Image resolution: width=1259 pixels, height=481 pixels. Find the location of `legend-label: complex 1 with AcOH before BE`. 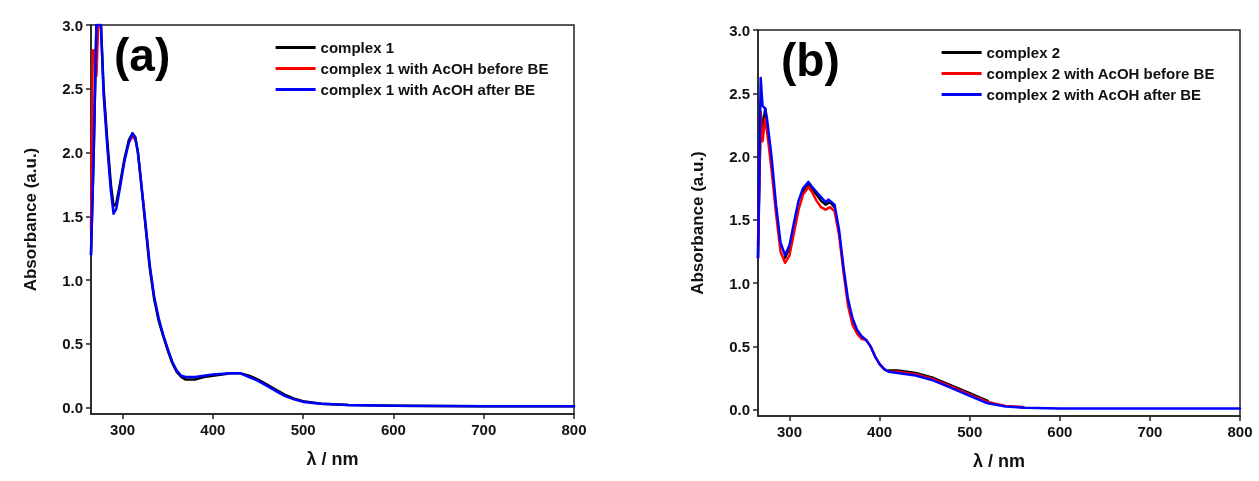

legend-label: complex 1 with AcOH before BE is located at coordinates (434, 68).